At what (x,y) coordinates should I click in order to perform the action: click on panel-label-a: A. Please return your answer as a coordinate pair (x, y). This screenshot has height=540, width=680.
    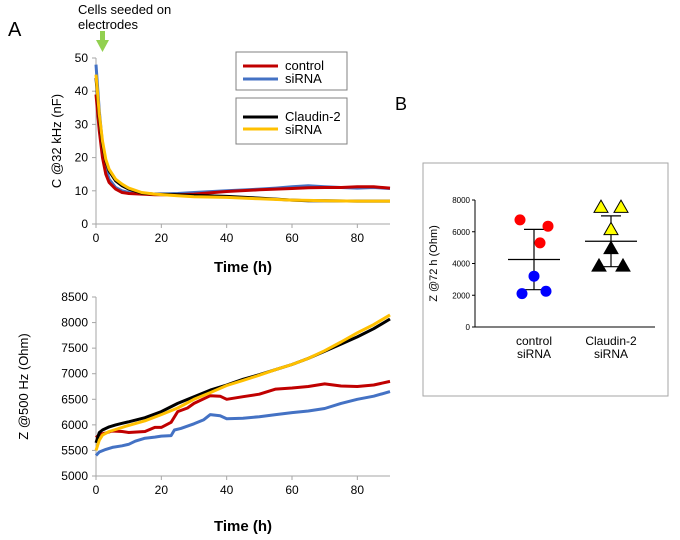
    Looking at the image, I should click on (15, 30).